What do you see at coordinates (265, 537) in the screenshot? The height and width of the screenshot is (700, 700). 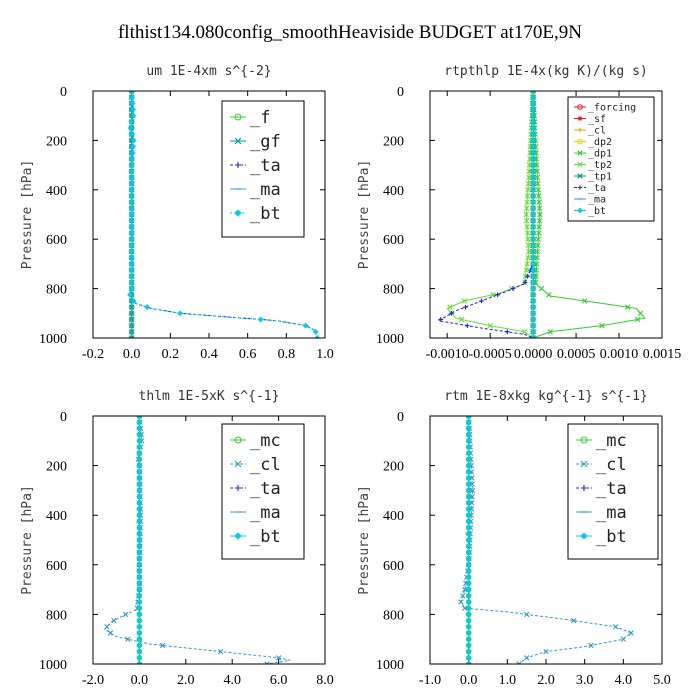 I see `legend-label: _bt` at bounding box center [265, 537].